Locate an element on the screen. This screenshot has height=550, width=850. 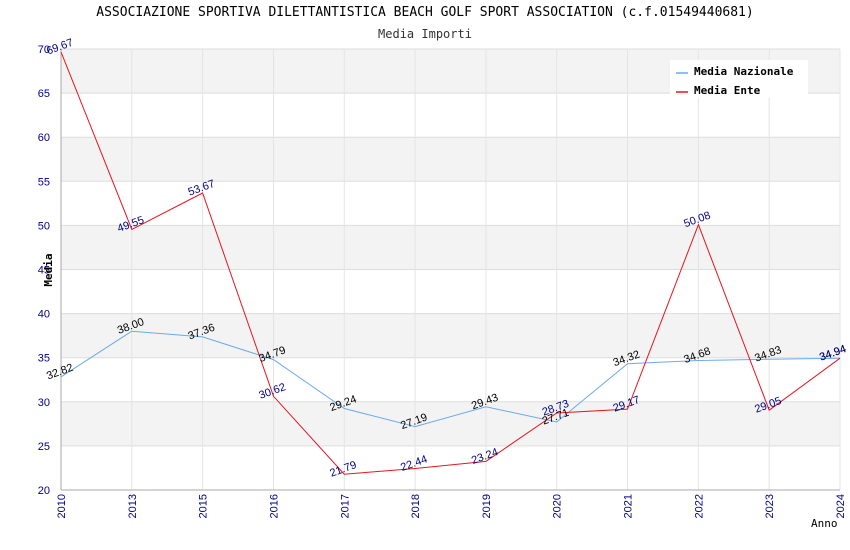
x-tick-label: 2018 is located at coordinates (416, 506).